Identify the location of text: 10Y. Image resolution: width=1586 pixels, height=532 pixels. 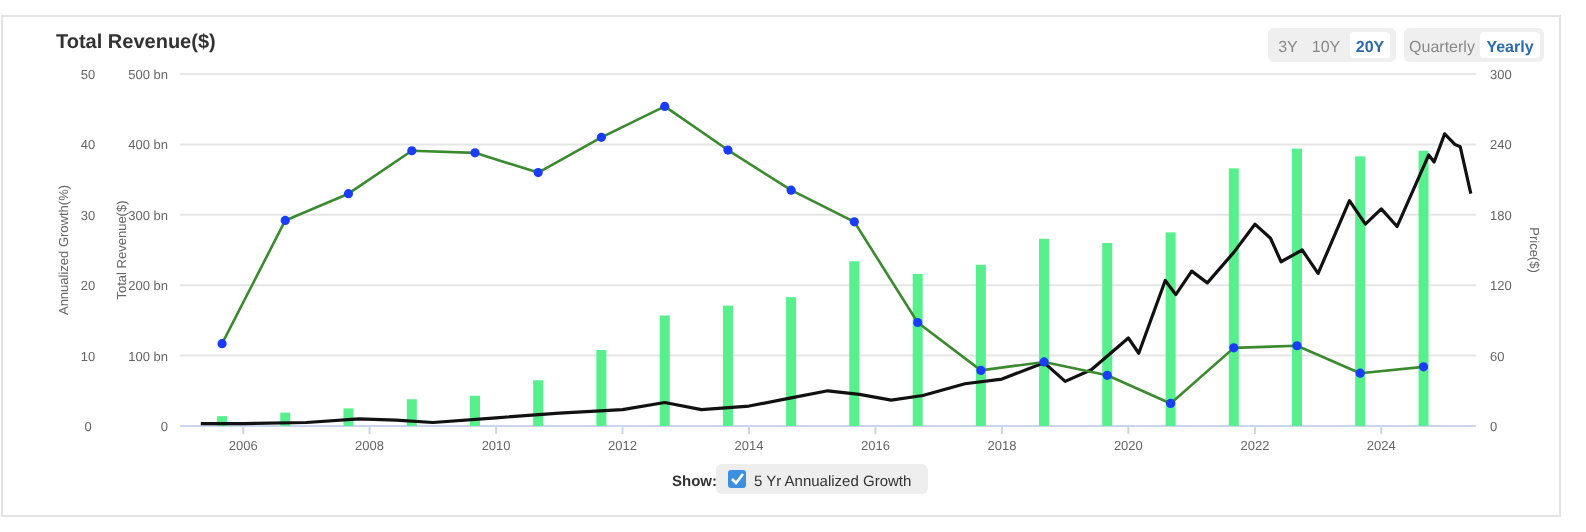
(1326, 47).